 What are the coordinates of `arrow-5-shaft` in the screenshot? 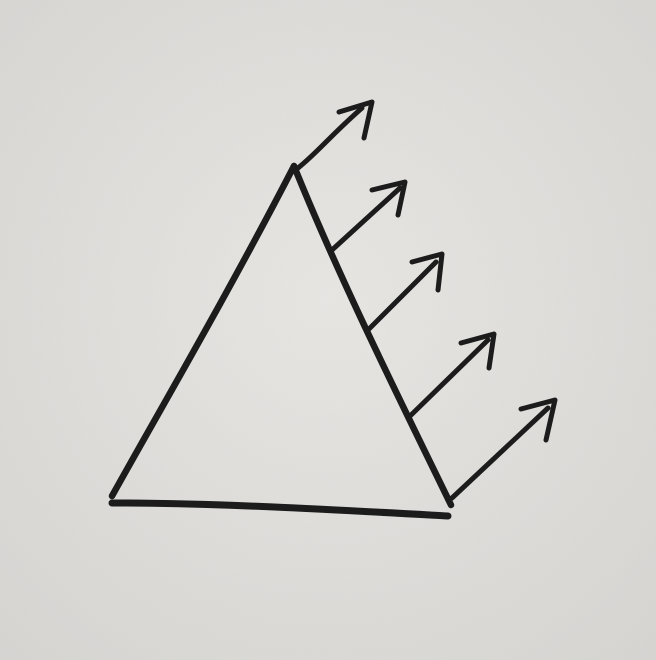 It's located at (500, 453).